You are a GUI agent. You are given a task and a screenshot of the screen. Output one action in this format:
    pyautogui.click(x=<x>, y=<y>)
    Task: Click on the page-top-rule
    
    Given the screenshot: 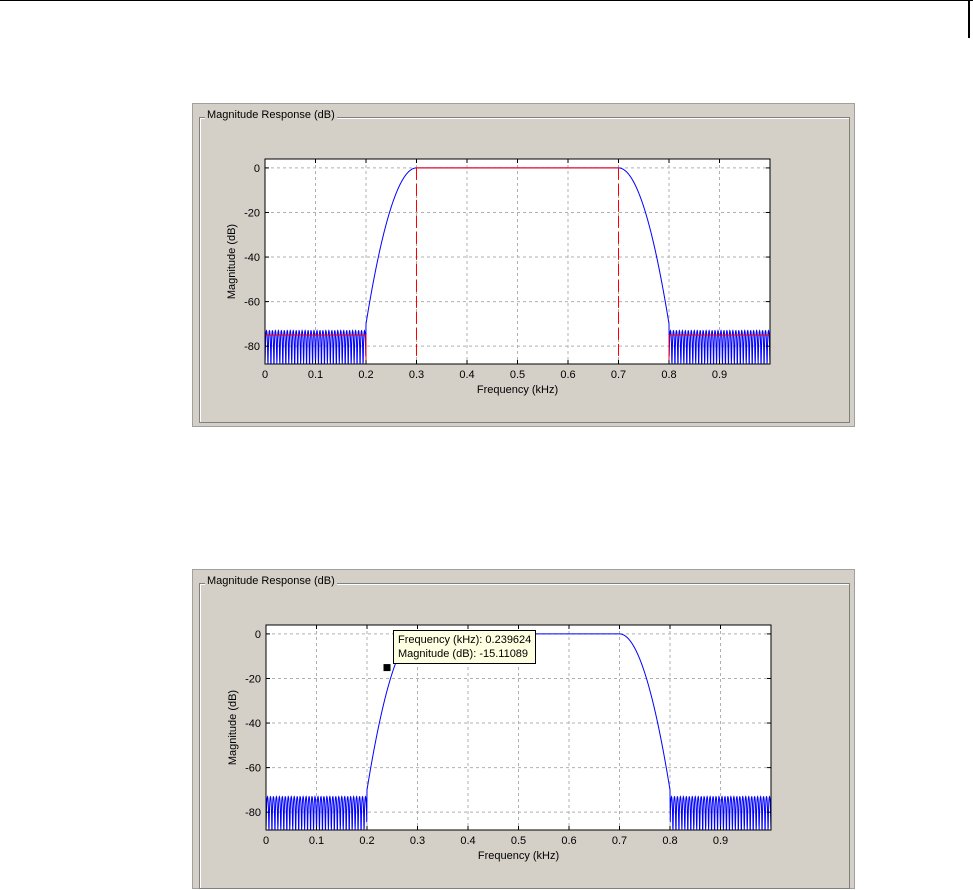 What is the action you would take?
    pyautogui.click(x=486, y=0)
    